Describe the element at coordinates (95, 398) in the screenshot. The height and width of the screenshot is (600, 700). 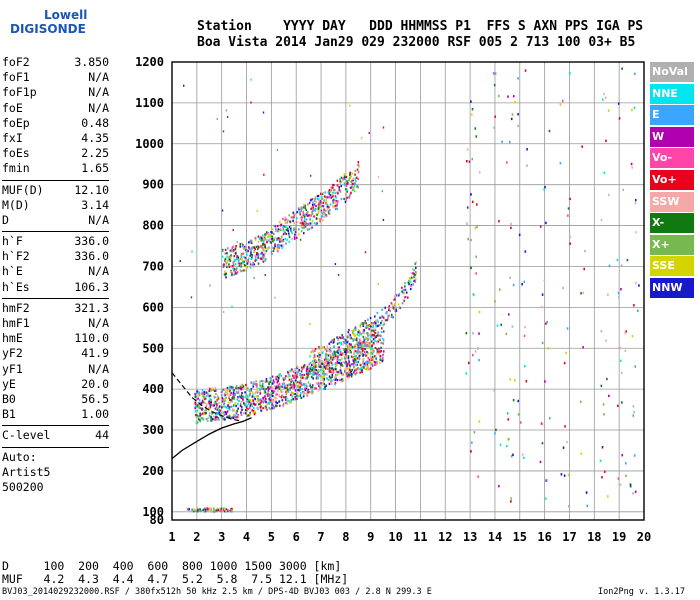
I see `param-value: 56.5` at that location.